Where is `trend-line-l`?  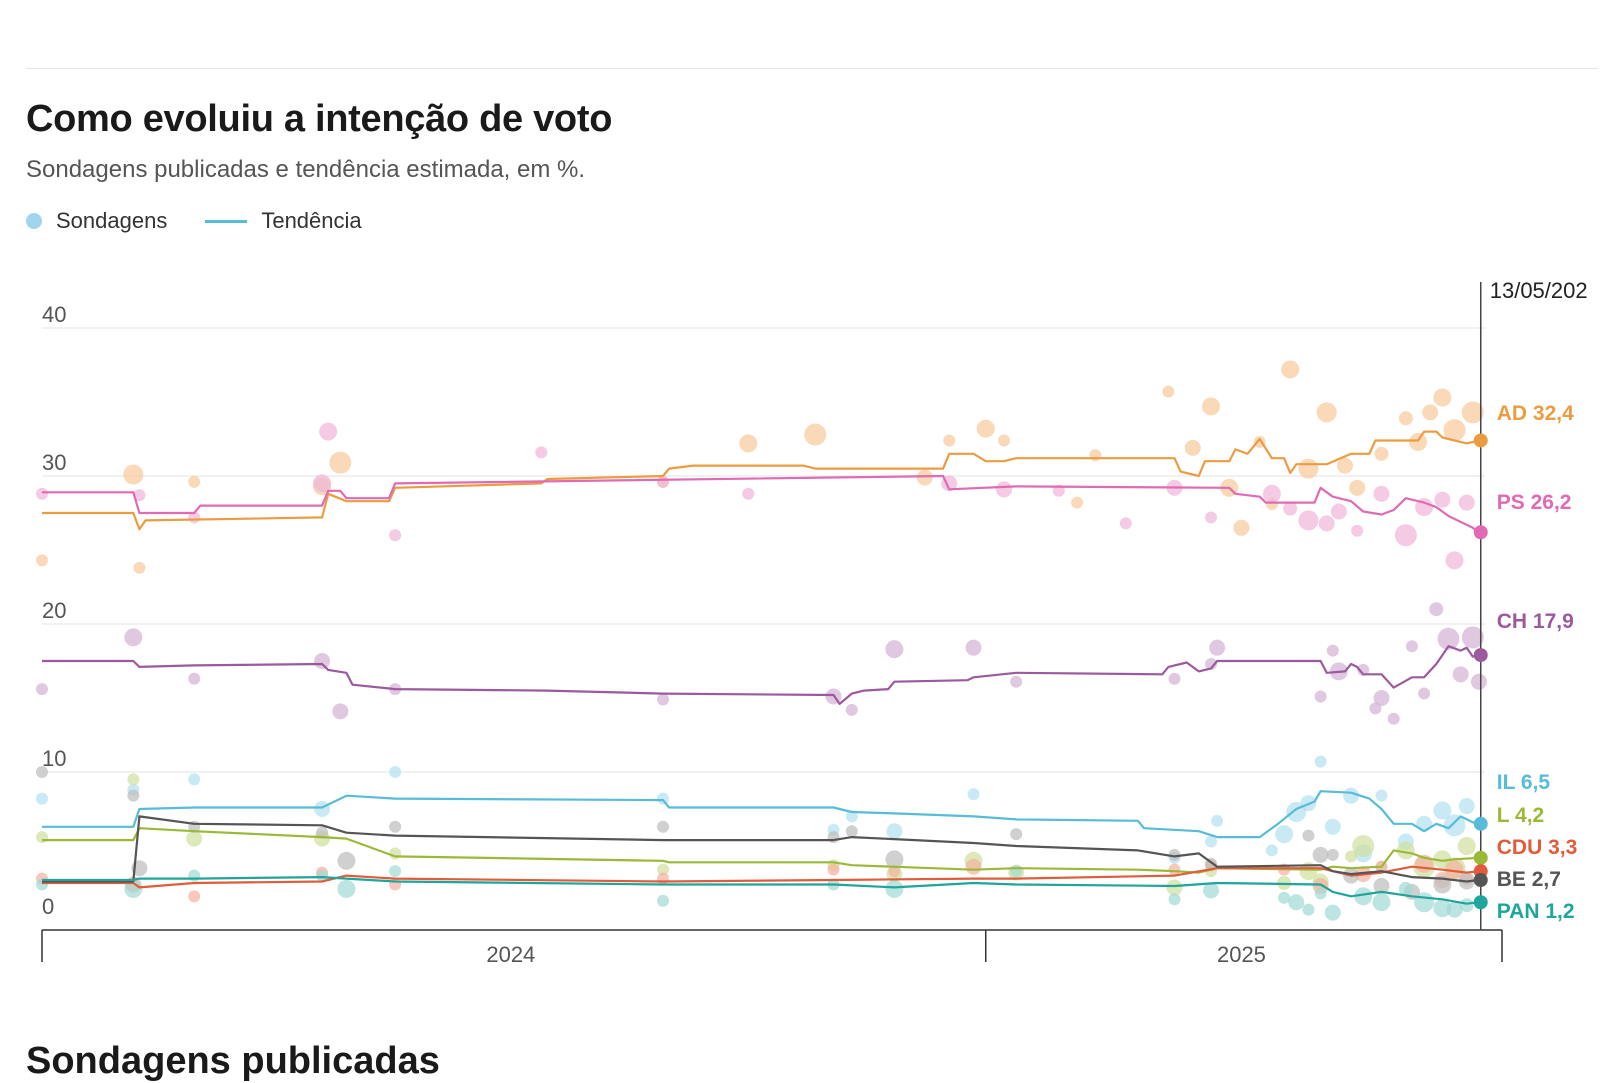 trend-line-l is located at coordinates (760, 850).